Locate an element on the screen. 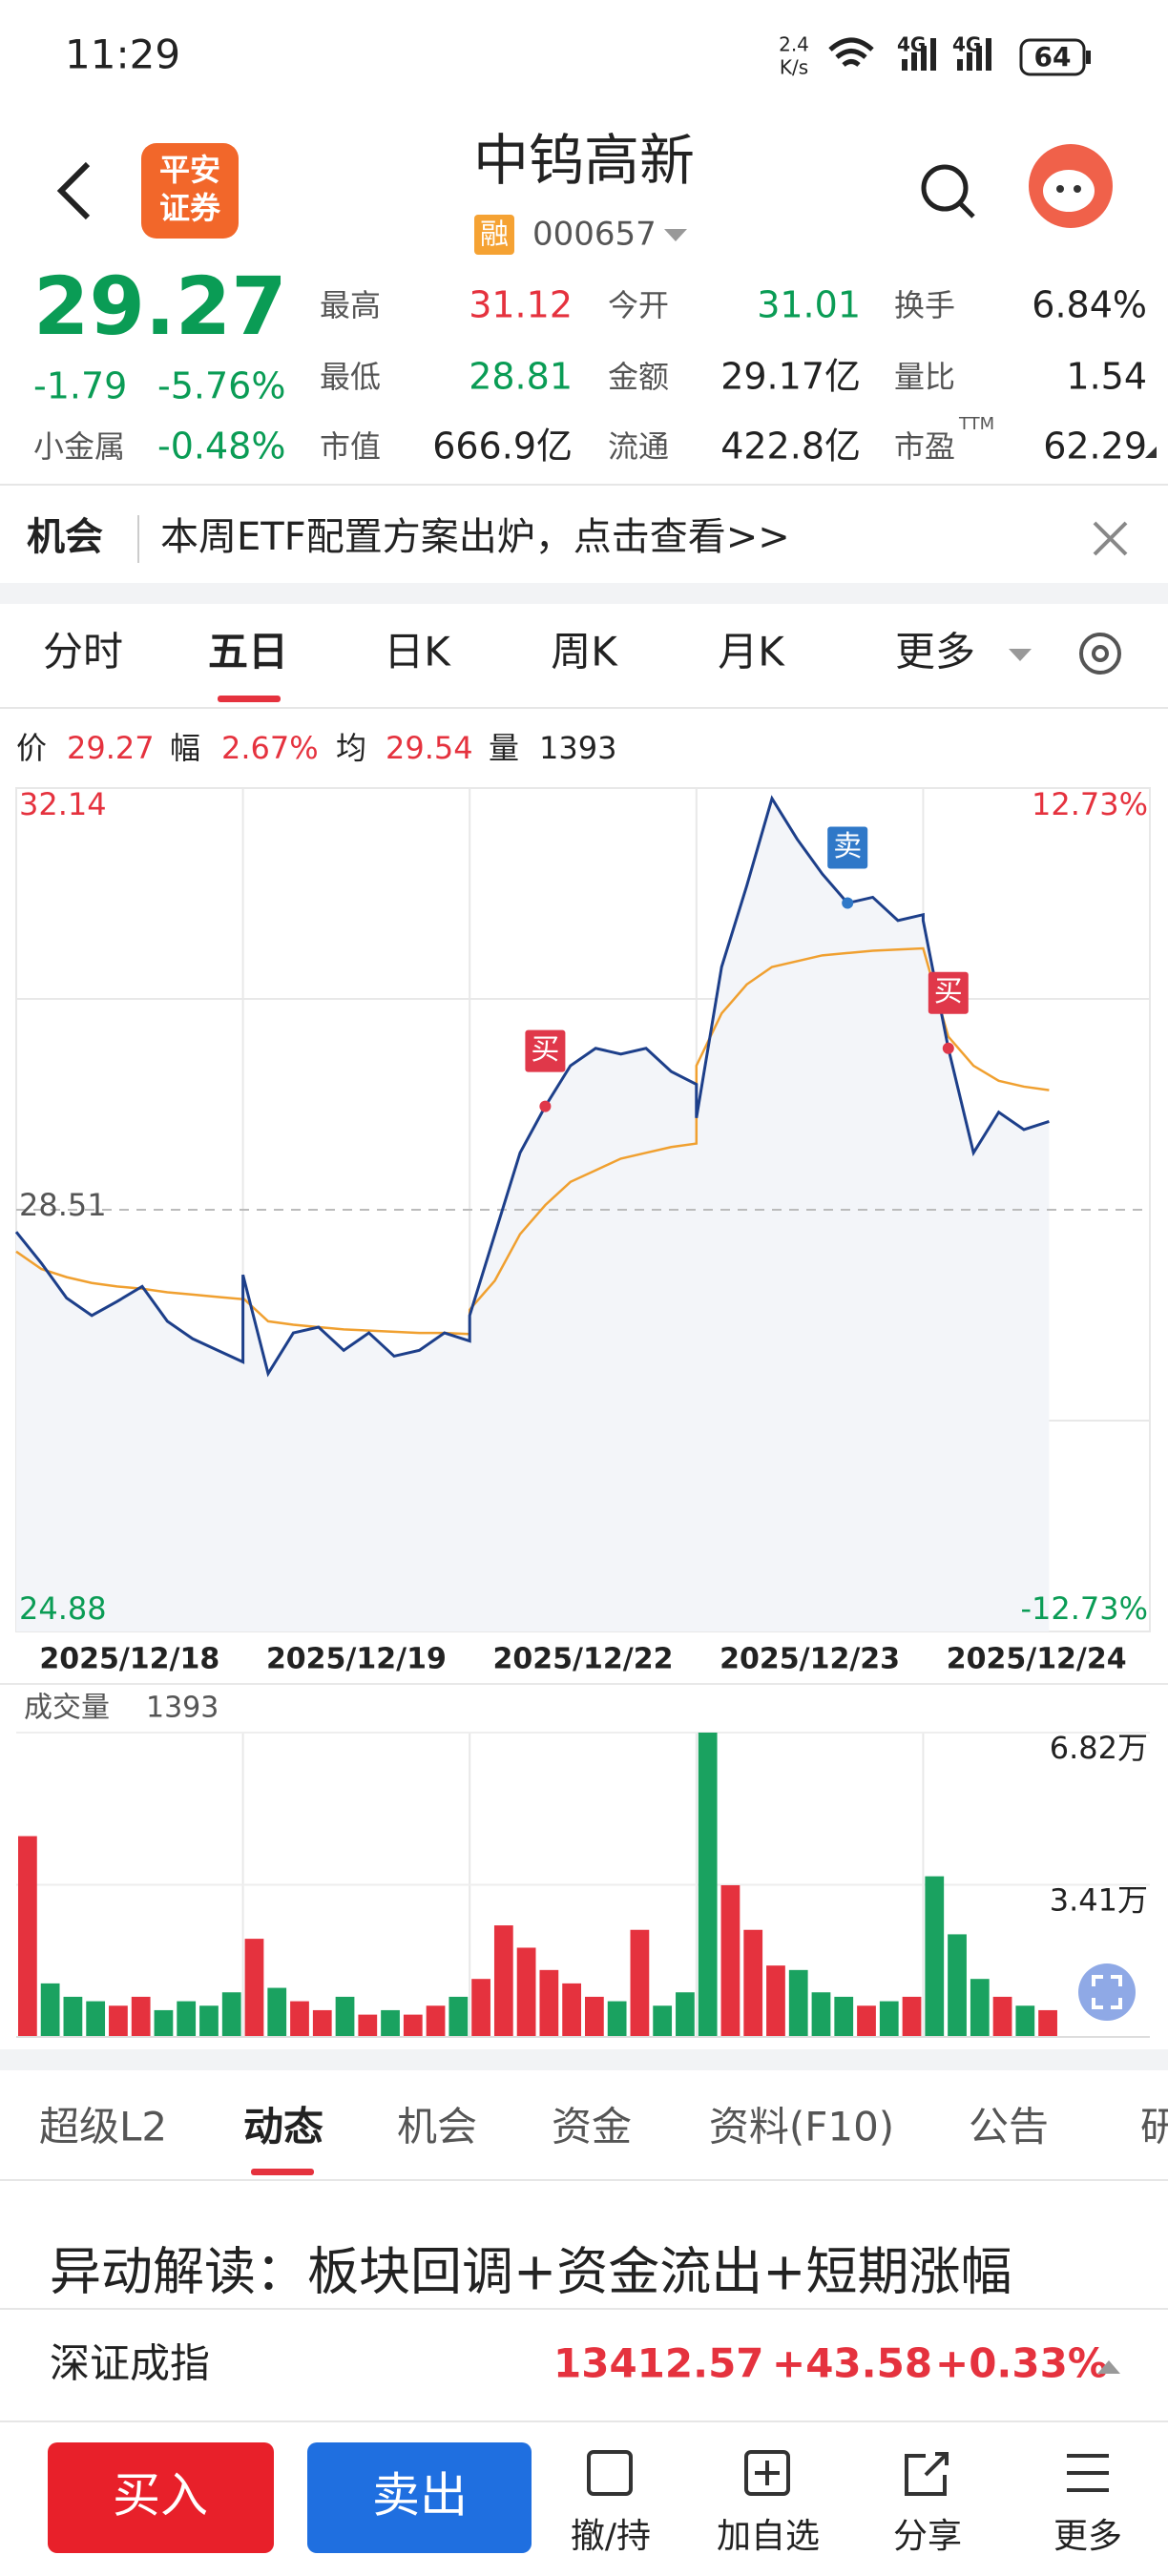 Image resolution: width=1168 pixels, height=2576 pixels. stat-value: 666.9亿 is located at coordinates (503, 446).